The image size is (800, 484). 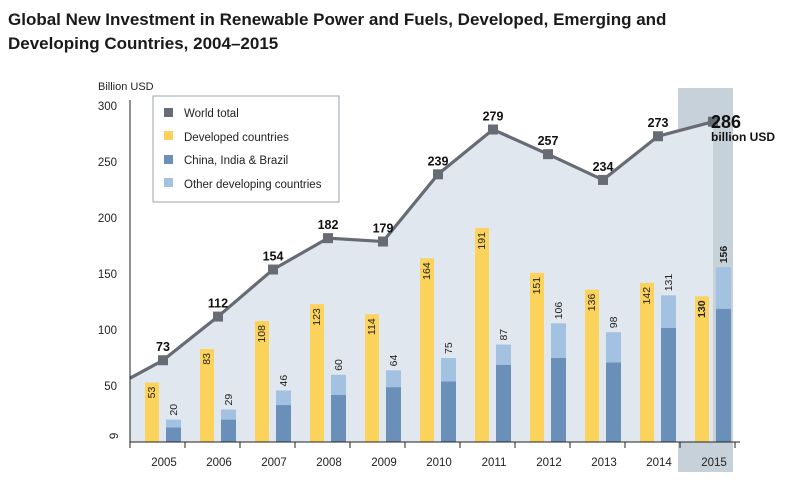 What do you see at coordinates (229, 400) in the screenshot?
I see `developing-total-label-2006: 29` at bounding box center [229, 400].